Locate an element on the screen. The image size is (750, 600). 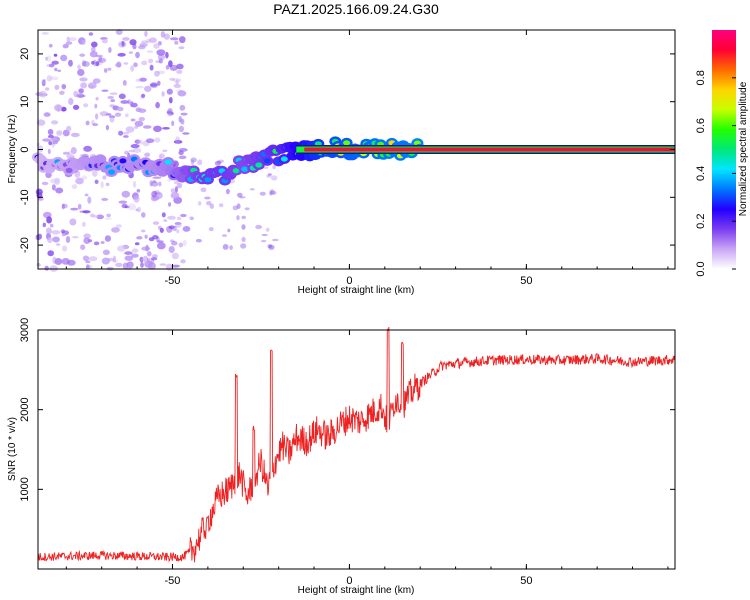
colorbar-gradient is located at coordinates (724, 149).